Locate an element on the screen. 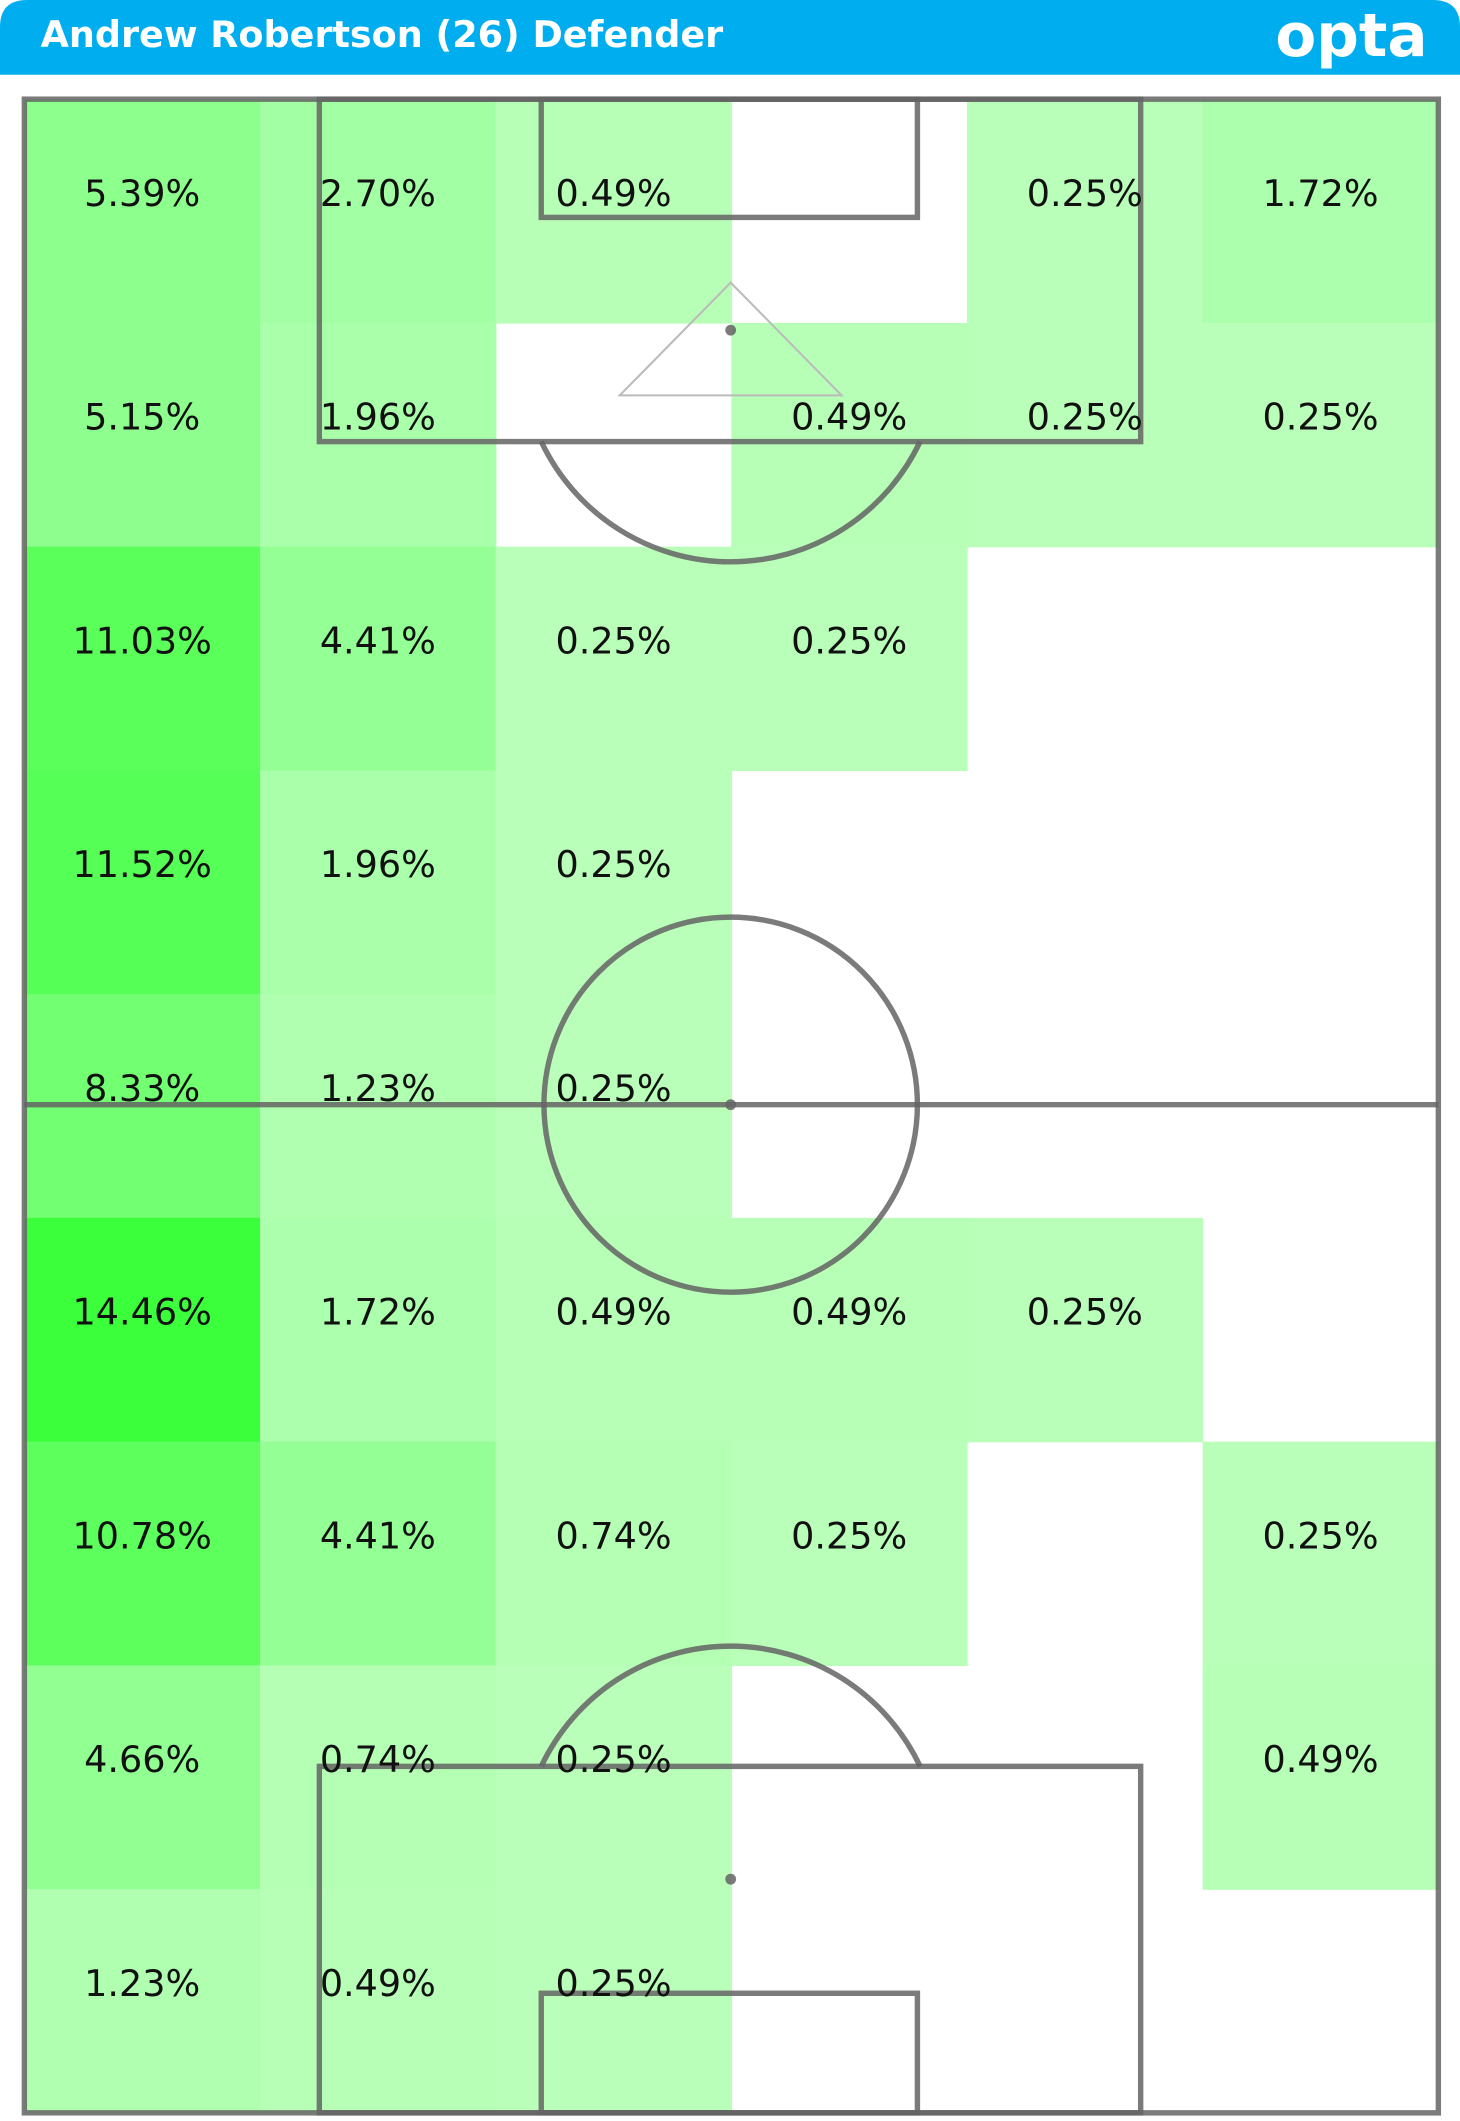 The width and height of the screenshot is (1460, 2121). cell-label: 5.39% is located at coordinates (142, 193).